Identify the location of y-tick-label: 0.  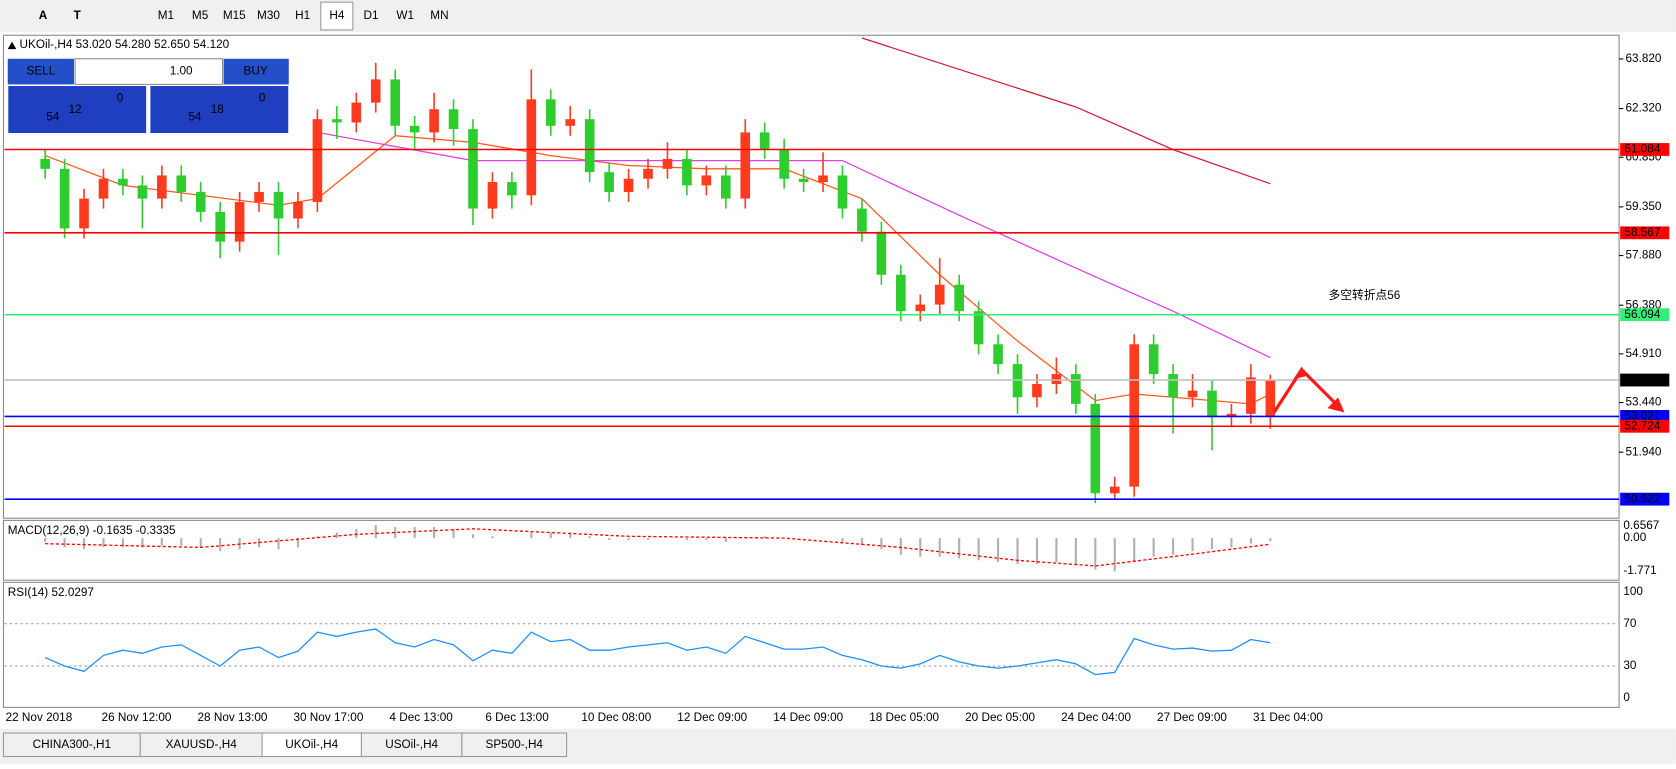
(1626, 697).